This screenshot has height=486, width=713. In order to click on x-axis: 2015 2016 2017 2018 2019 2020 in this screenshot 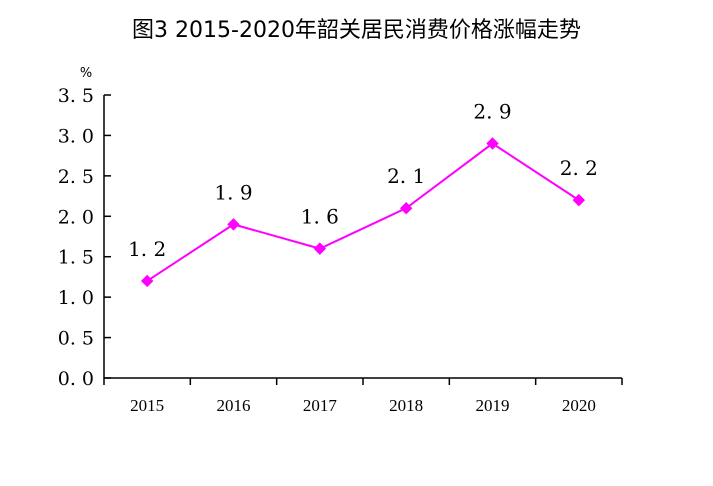, I will do `click(363, 396)`.